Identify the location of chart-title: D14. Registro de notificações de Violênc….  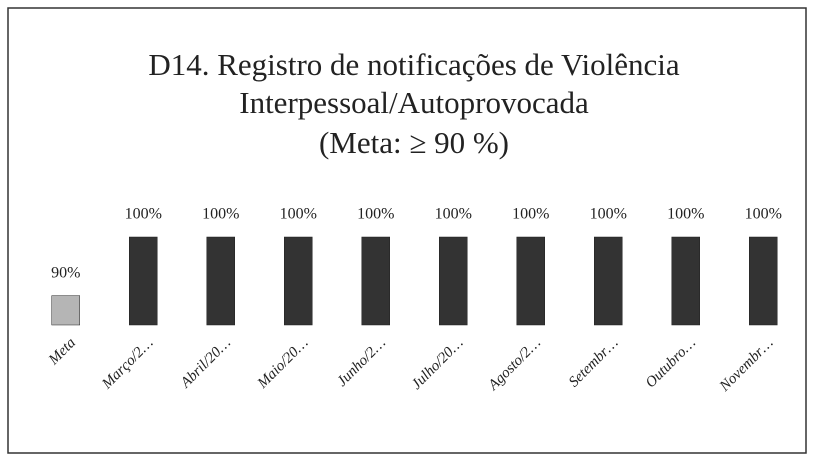
(414, 64).